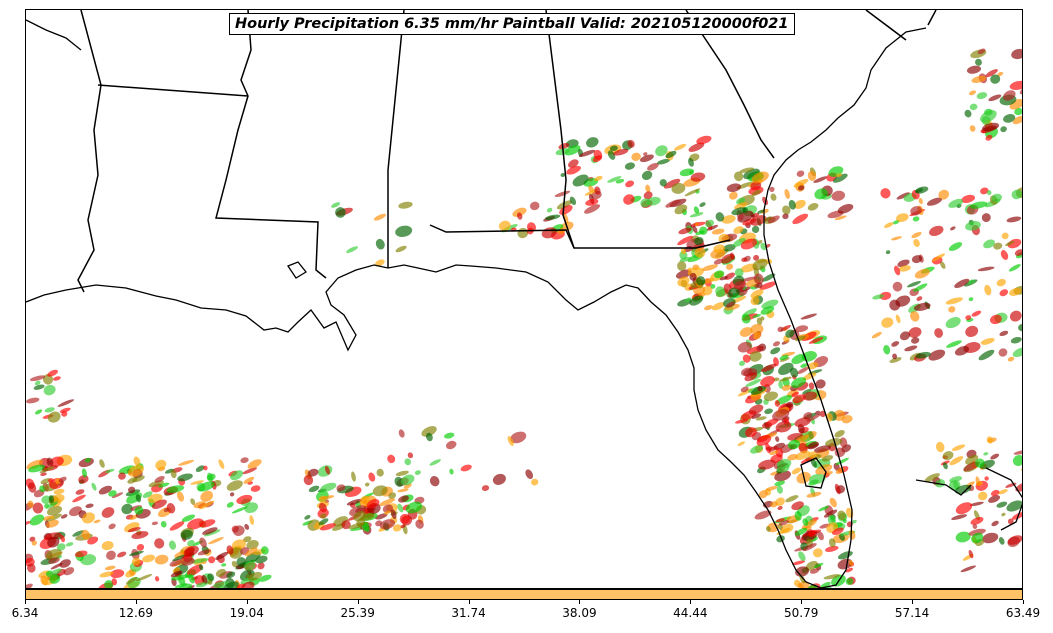  What do you see at coordinates (502, 236) in the screenshot?
I see `alabama-florida-border` at bounding box center [502, 236].